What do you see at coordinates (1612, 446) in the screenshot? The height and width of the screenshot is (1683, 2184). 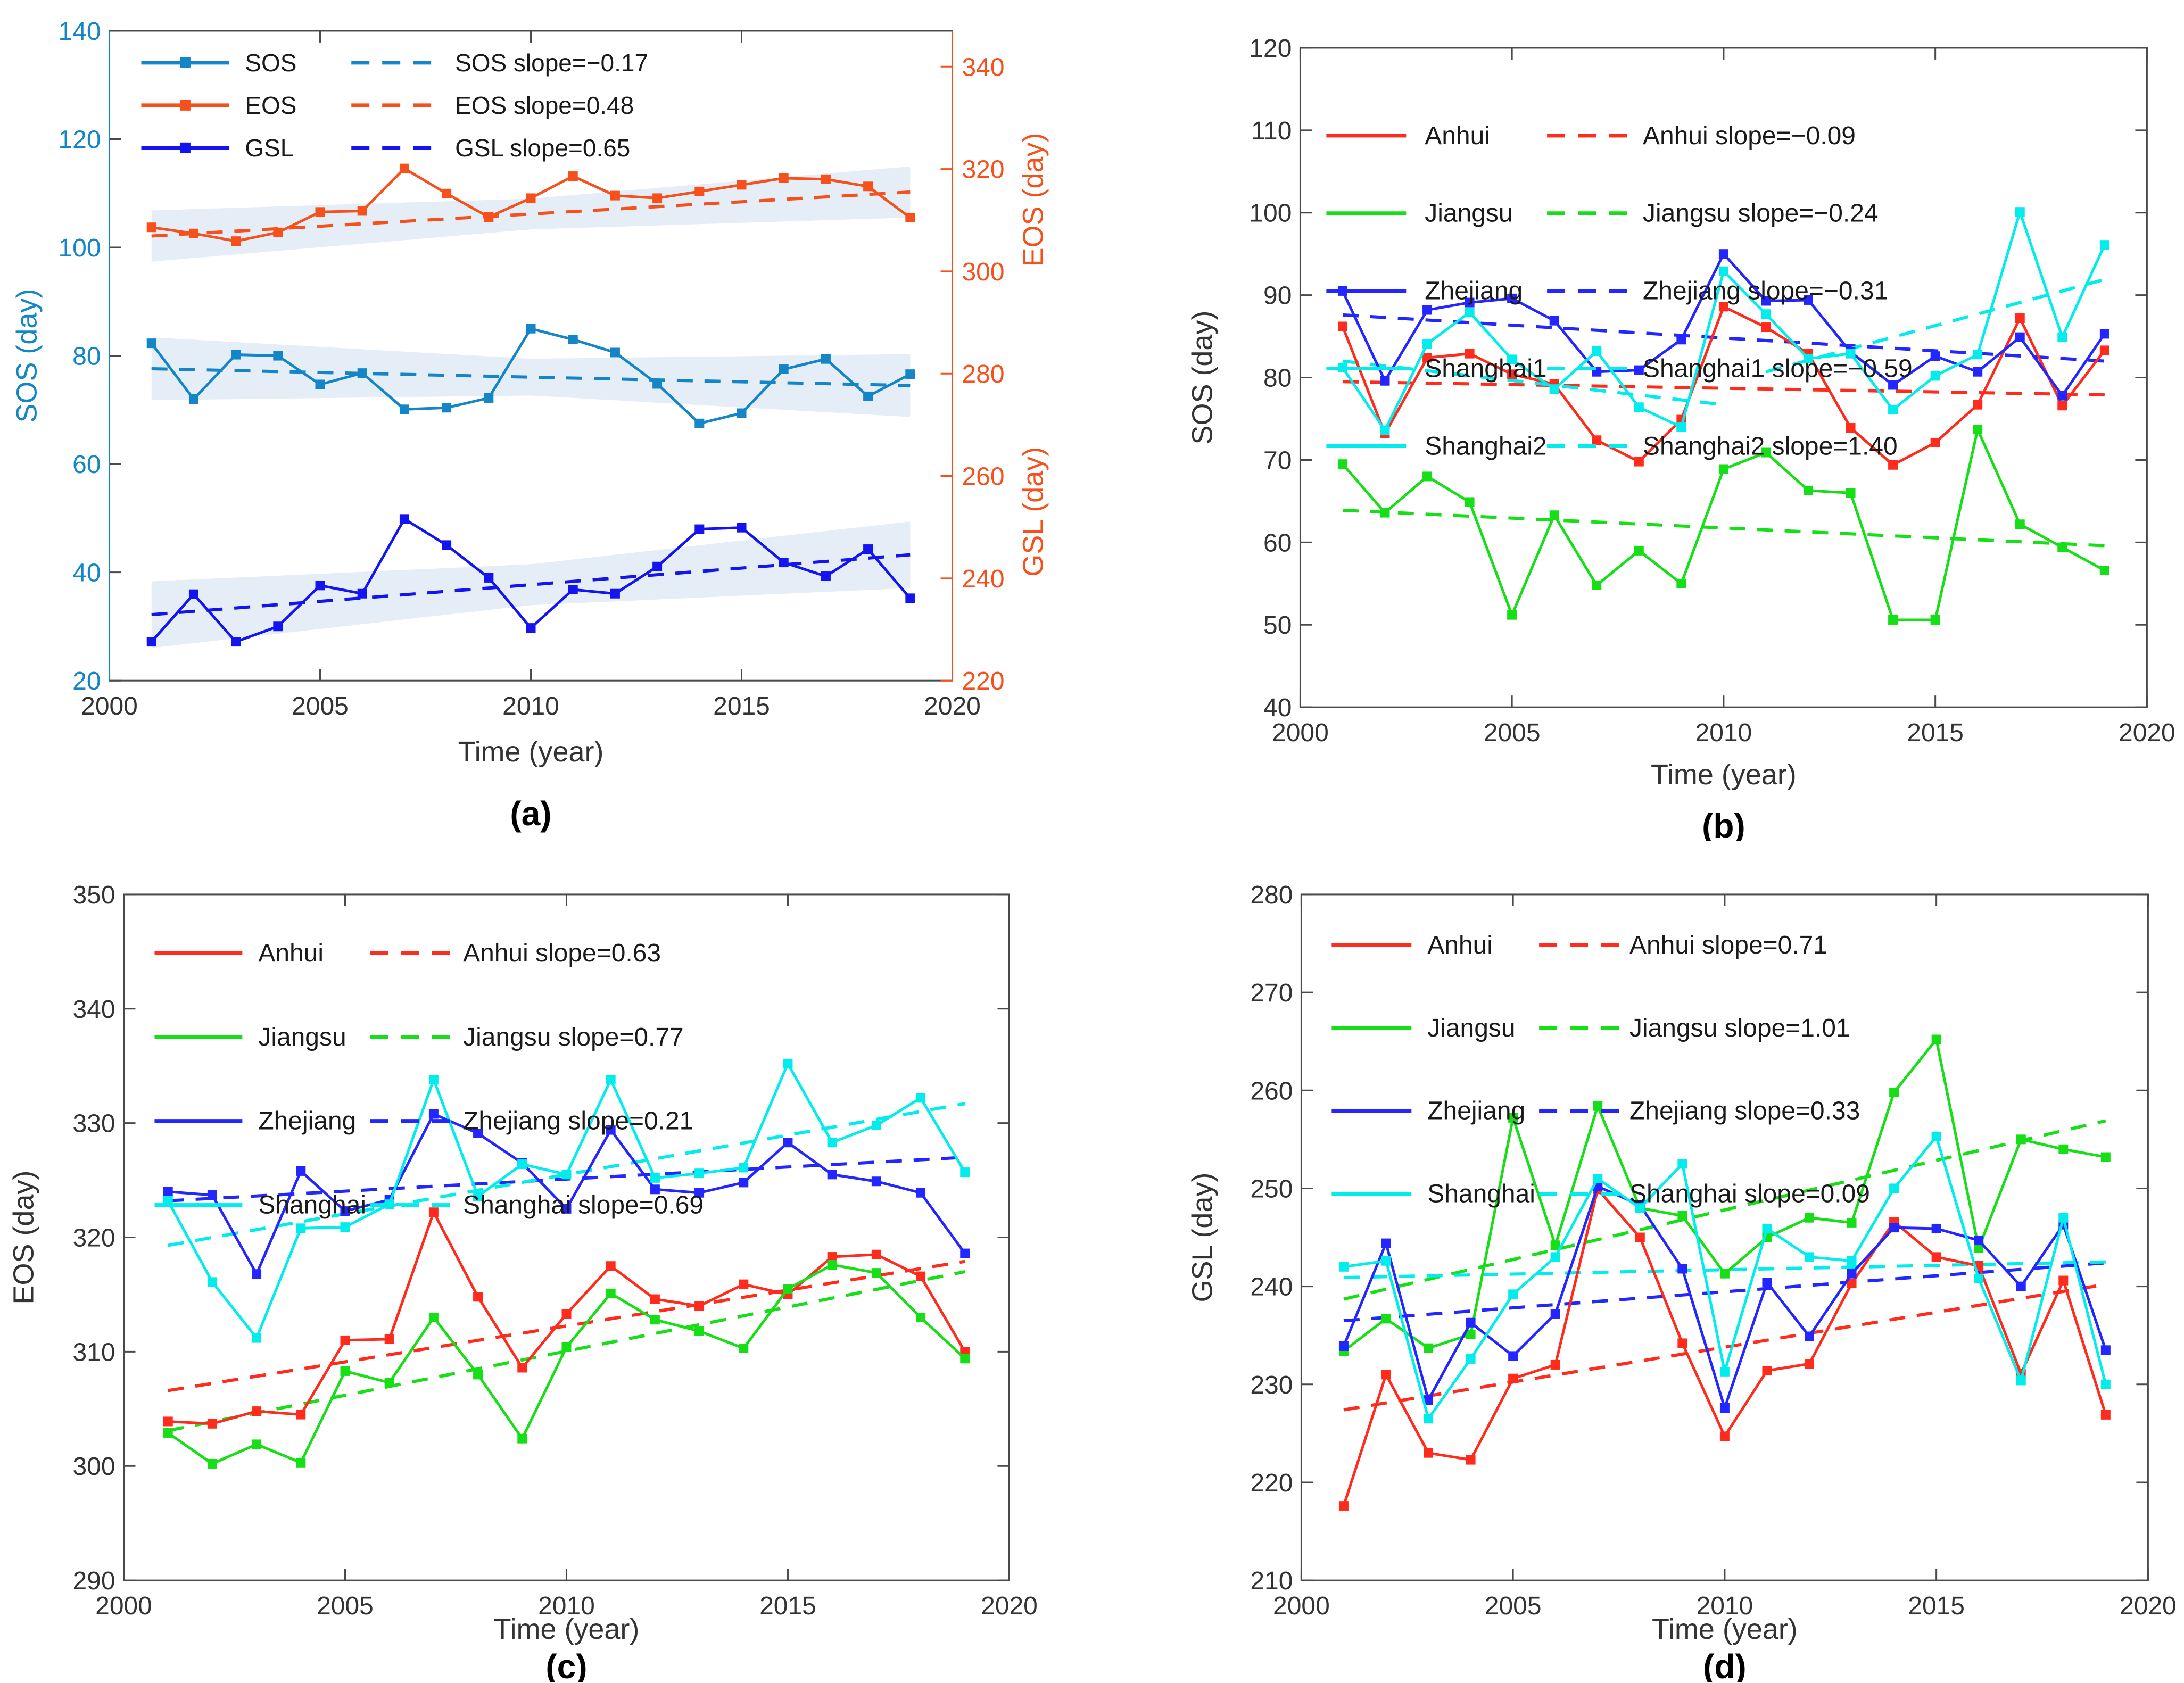 I see `legend-item-shanghai2: Shanghai2 Shanghai2 slope=1.40` at bounding box center [1612, 446].